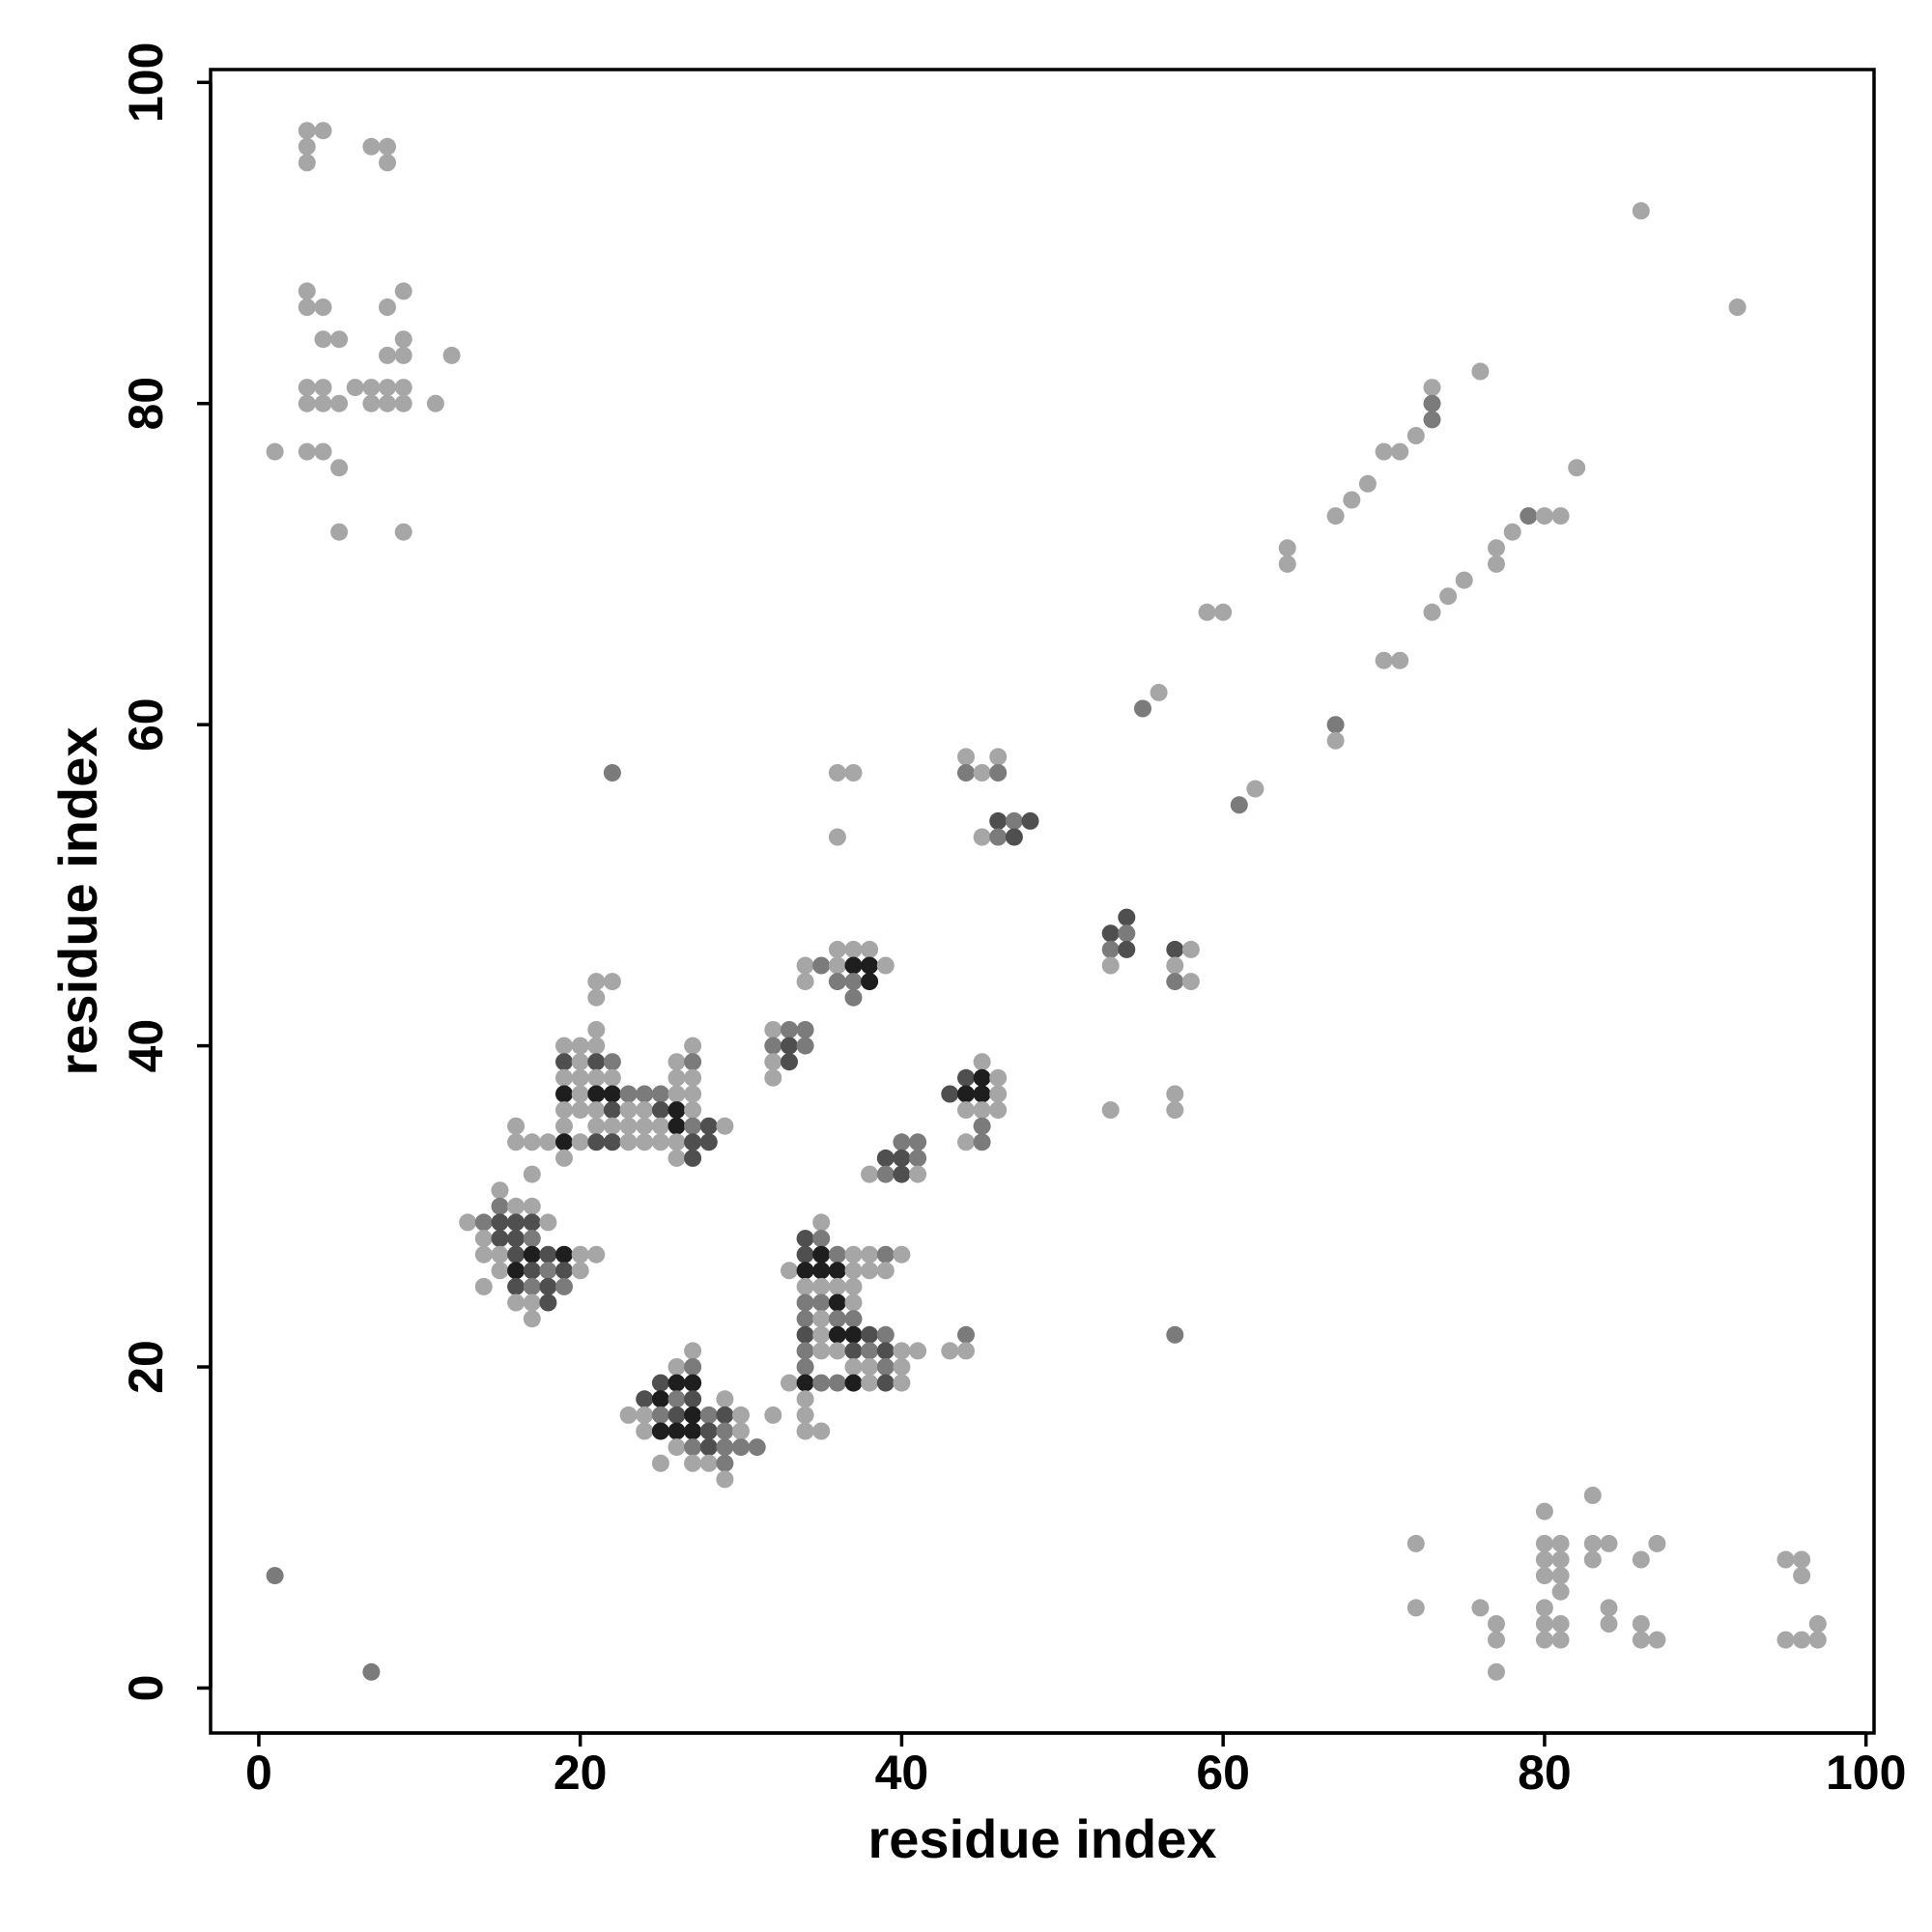  Describe the element at coordinates (1223, 1773) in the screenshot. I see `x-tick-label: 60` at that location.